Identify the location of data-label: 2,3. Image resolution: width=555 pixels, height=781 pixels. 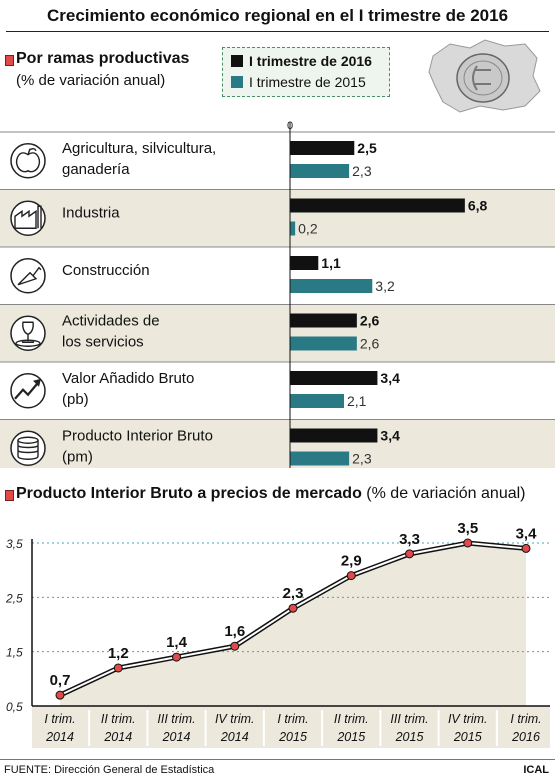
(293, 593).